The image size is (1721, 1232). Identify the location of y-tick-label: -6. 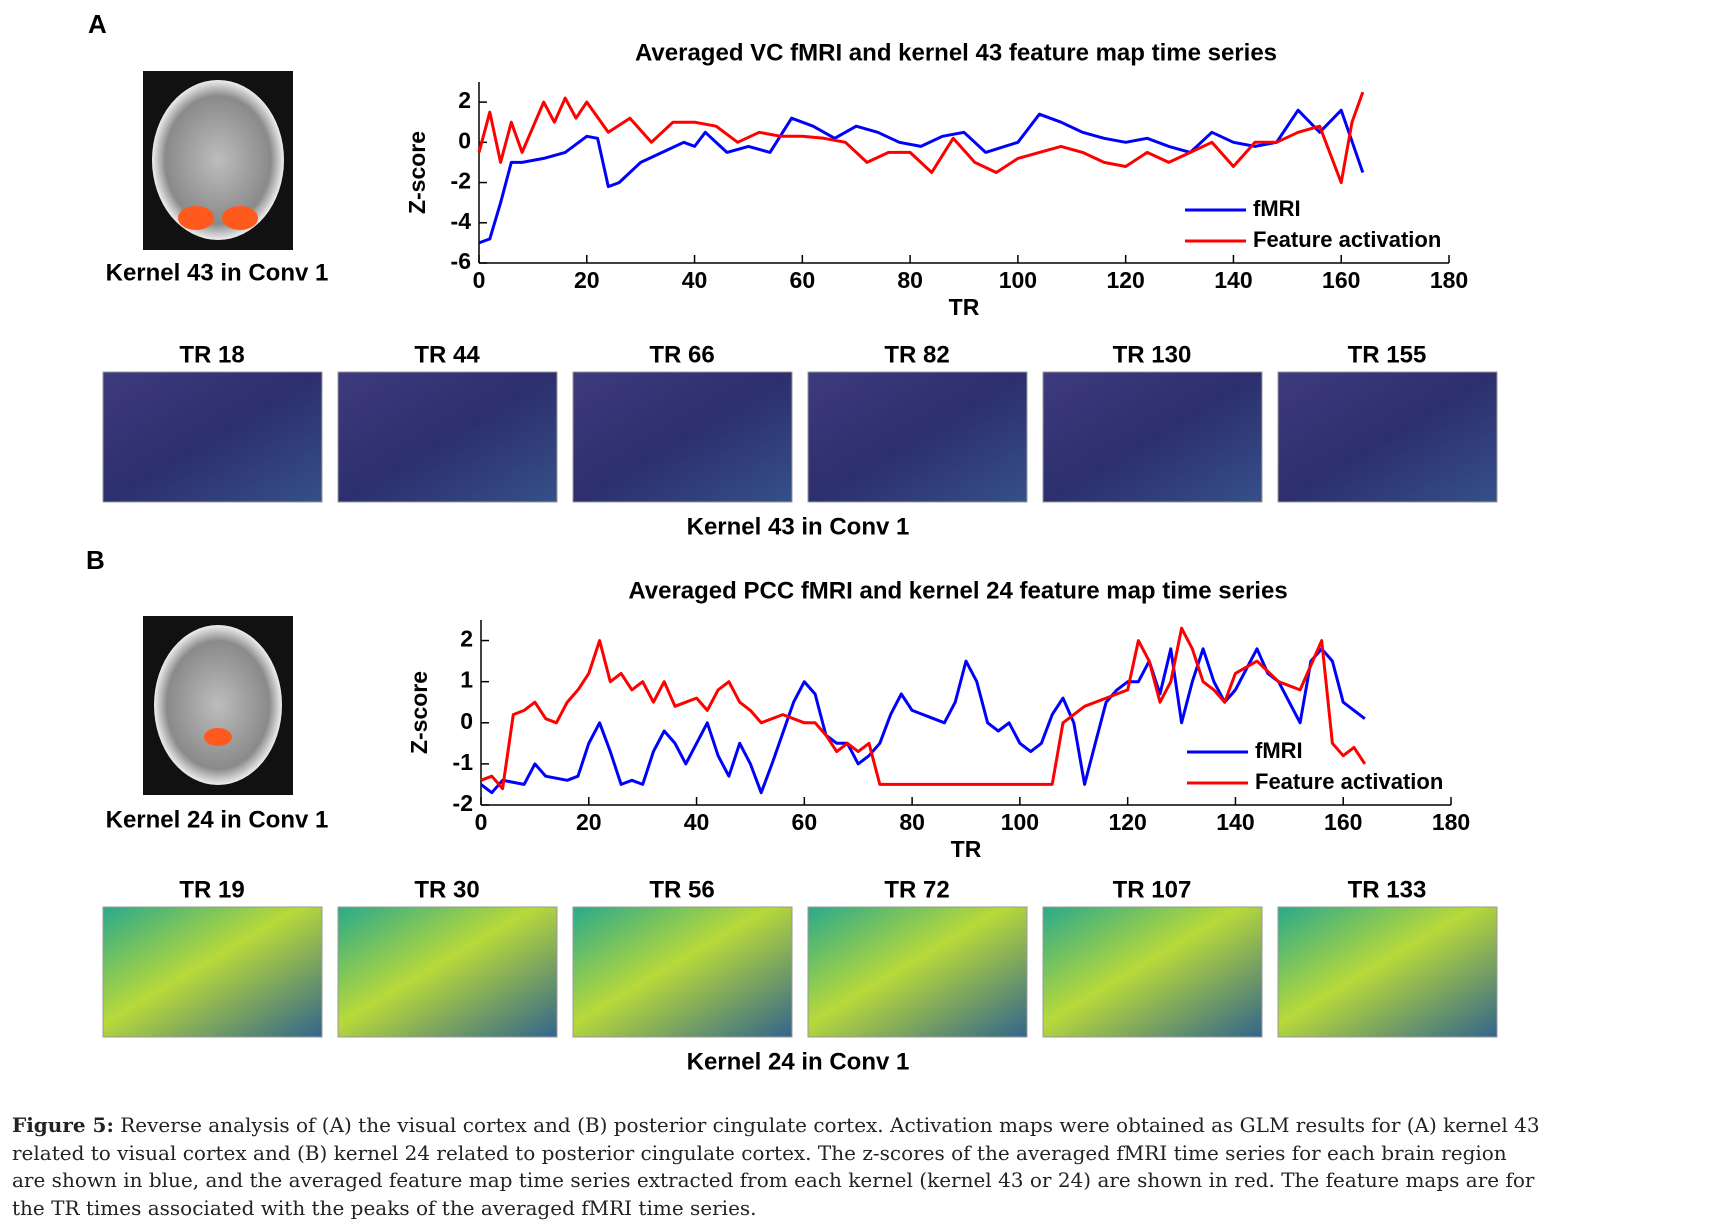
(461, 261).